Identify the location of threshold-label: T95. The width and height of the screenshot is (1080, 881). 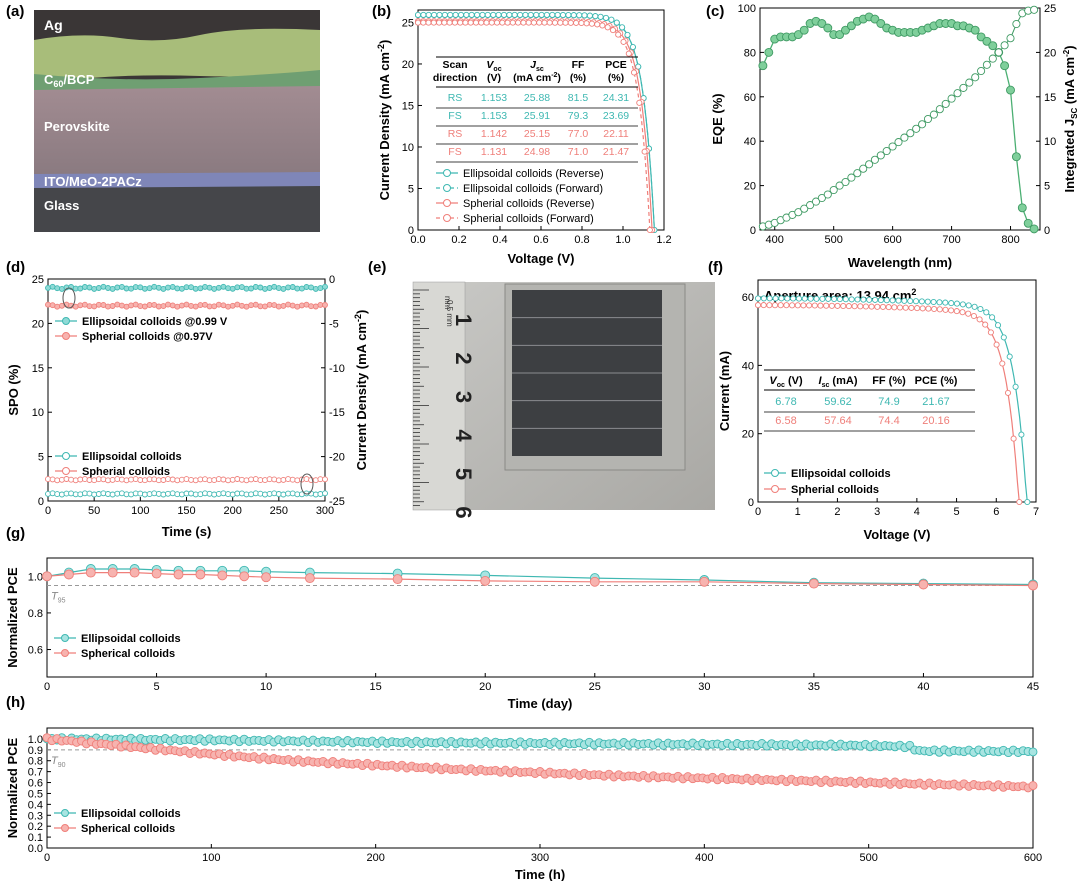
(58, 597).